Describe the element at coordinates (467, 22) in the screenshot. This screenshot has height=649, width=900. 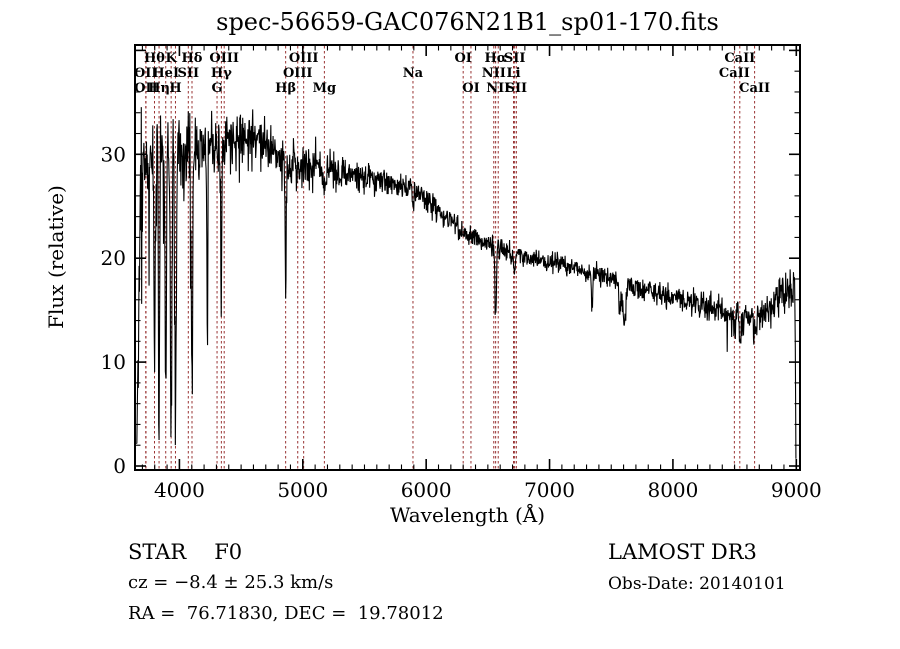
I see `plot-title: spec-56659-GAC076N21B1_sp01-170.fits` at that location.